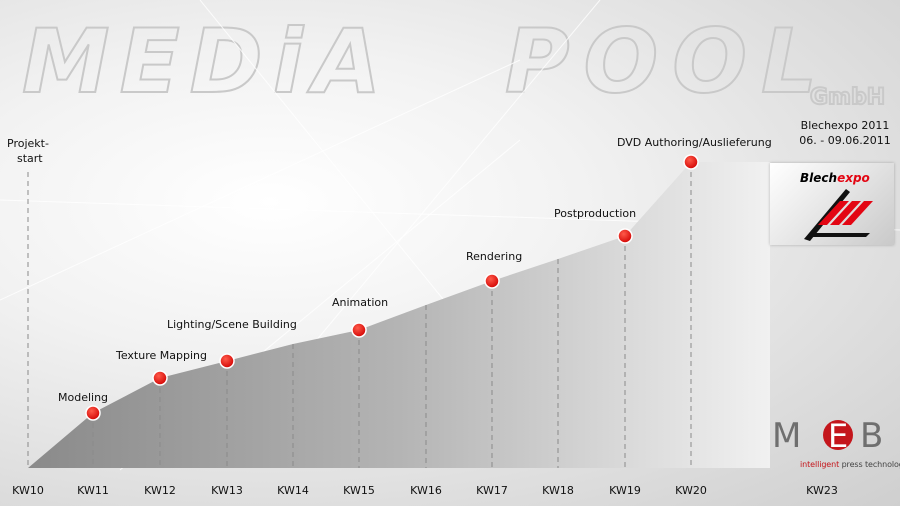 Image resolution: width=900 pixels, height=506 pixels. Describe the element at coordinates (853, 178) in the screenshot. I see `wordmark-part-2: expo` at that location.